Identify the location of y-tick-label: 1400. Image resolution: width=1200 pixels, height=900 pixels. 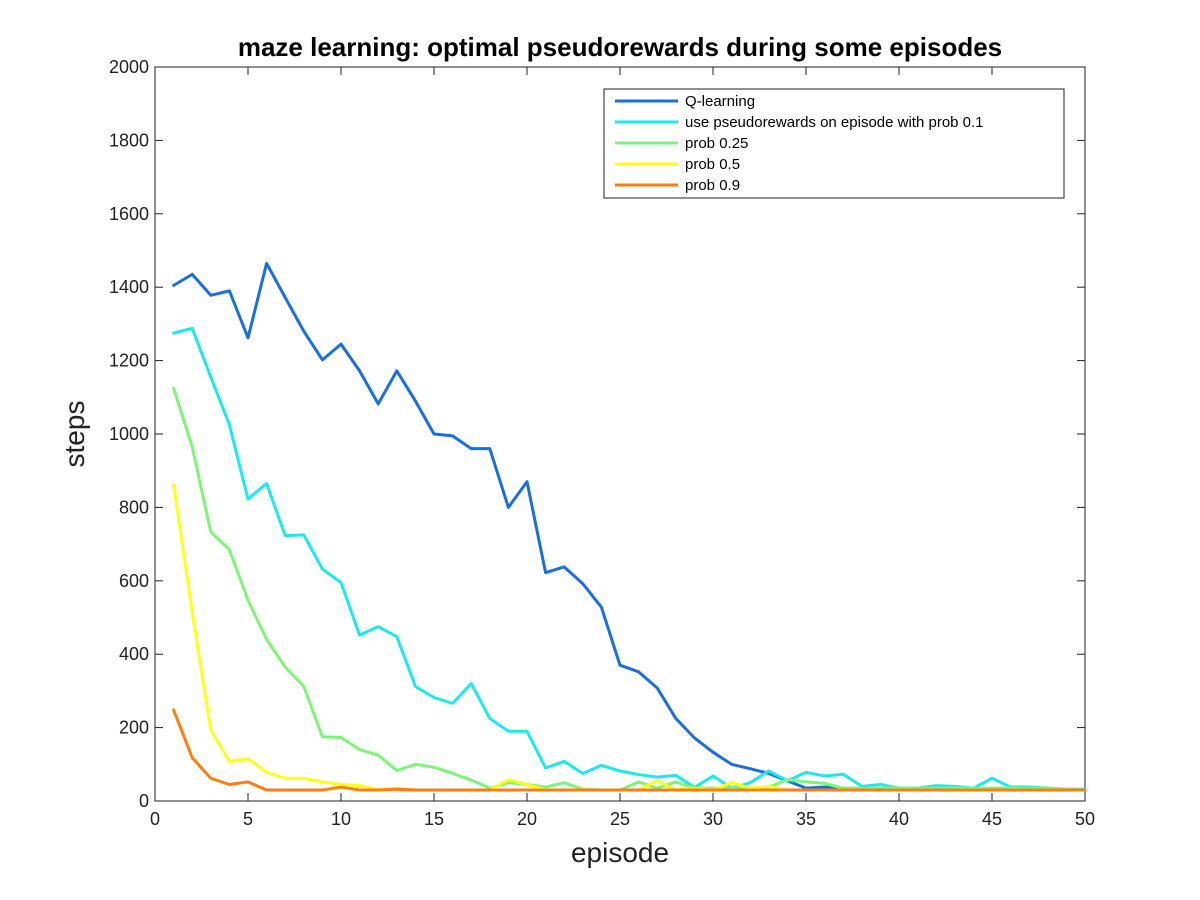
(129, 287).